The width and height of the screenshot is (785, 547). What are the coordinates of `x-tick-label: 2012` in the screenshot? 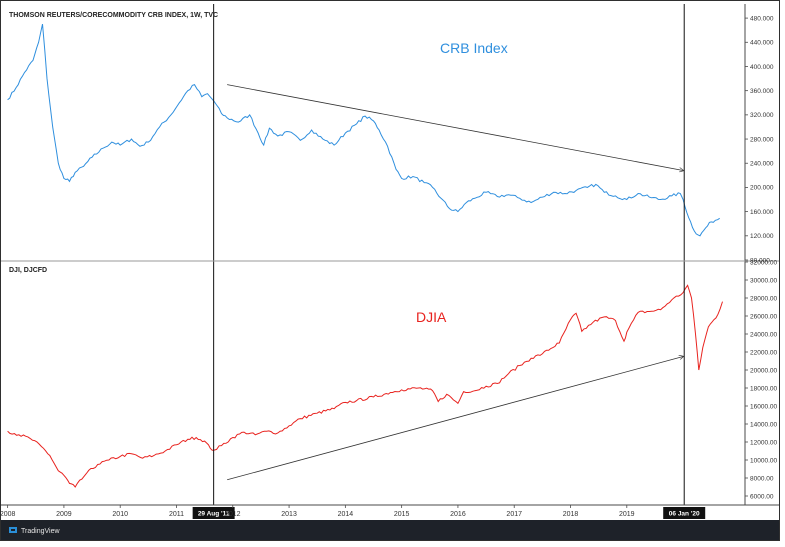 It's located at (233, 514).